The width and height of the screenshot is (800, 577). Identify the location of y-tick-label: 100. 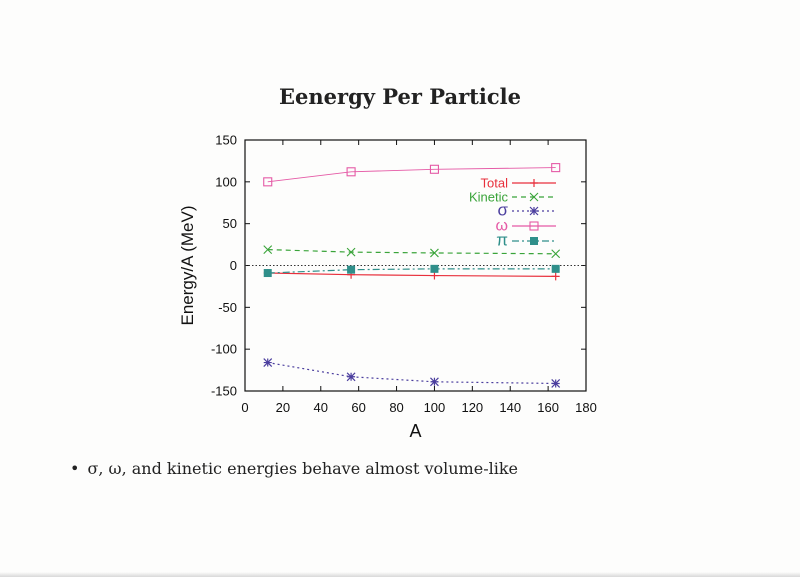
(226, 181).